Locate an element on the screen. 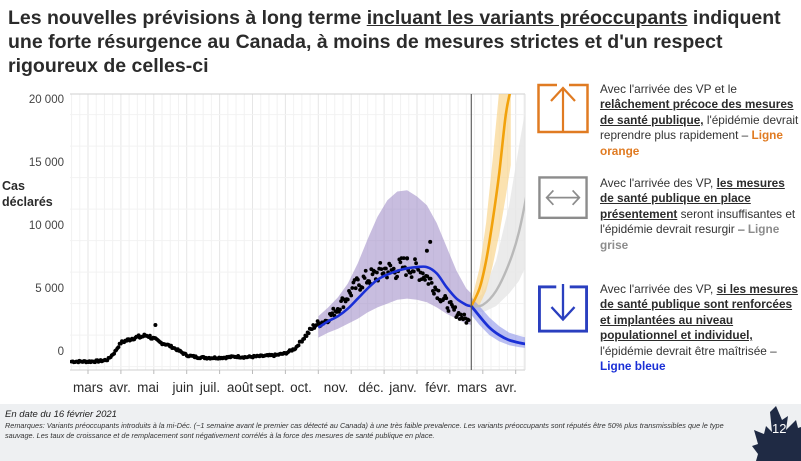  grey-confidence-band is located at coordinates (498, 212).